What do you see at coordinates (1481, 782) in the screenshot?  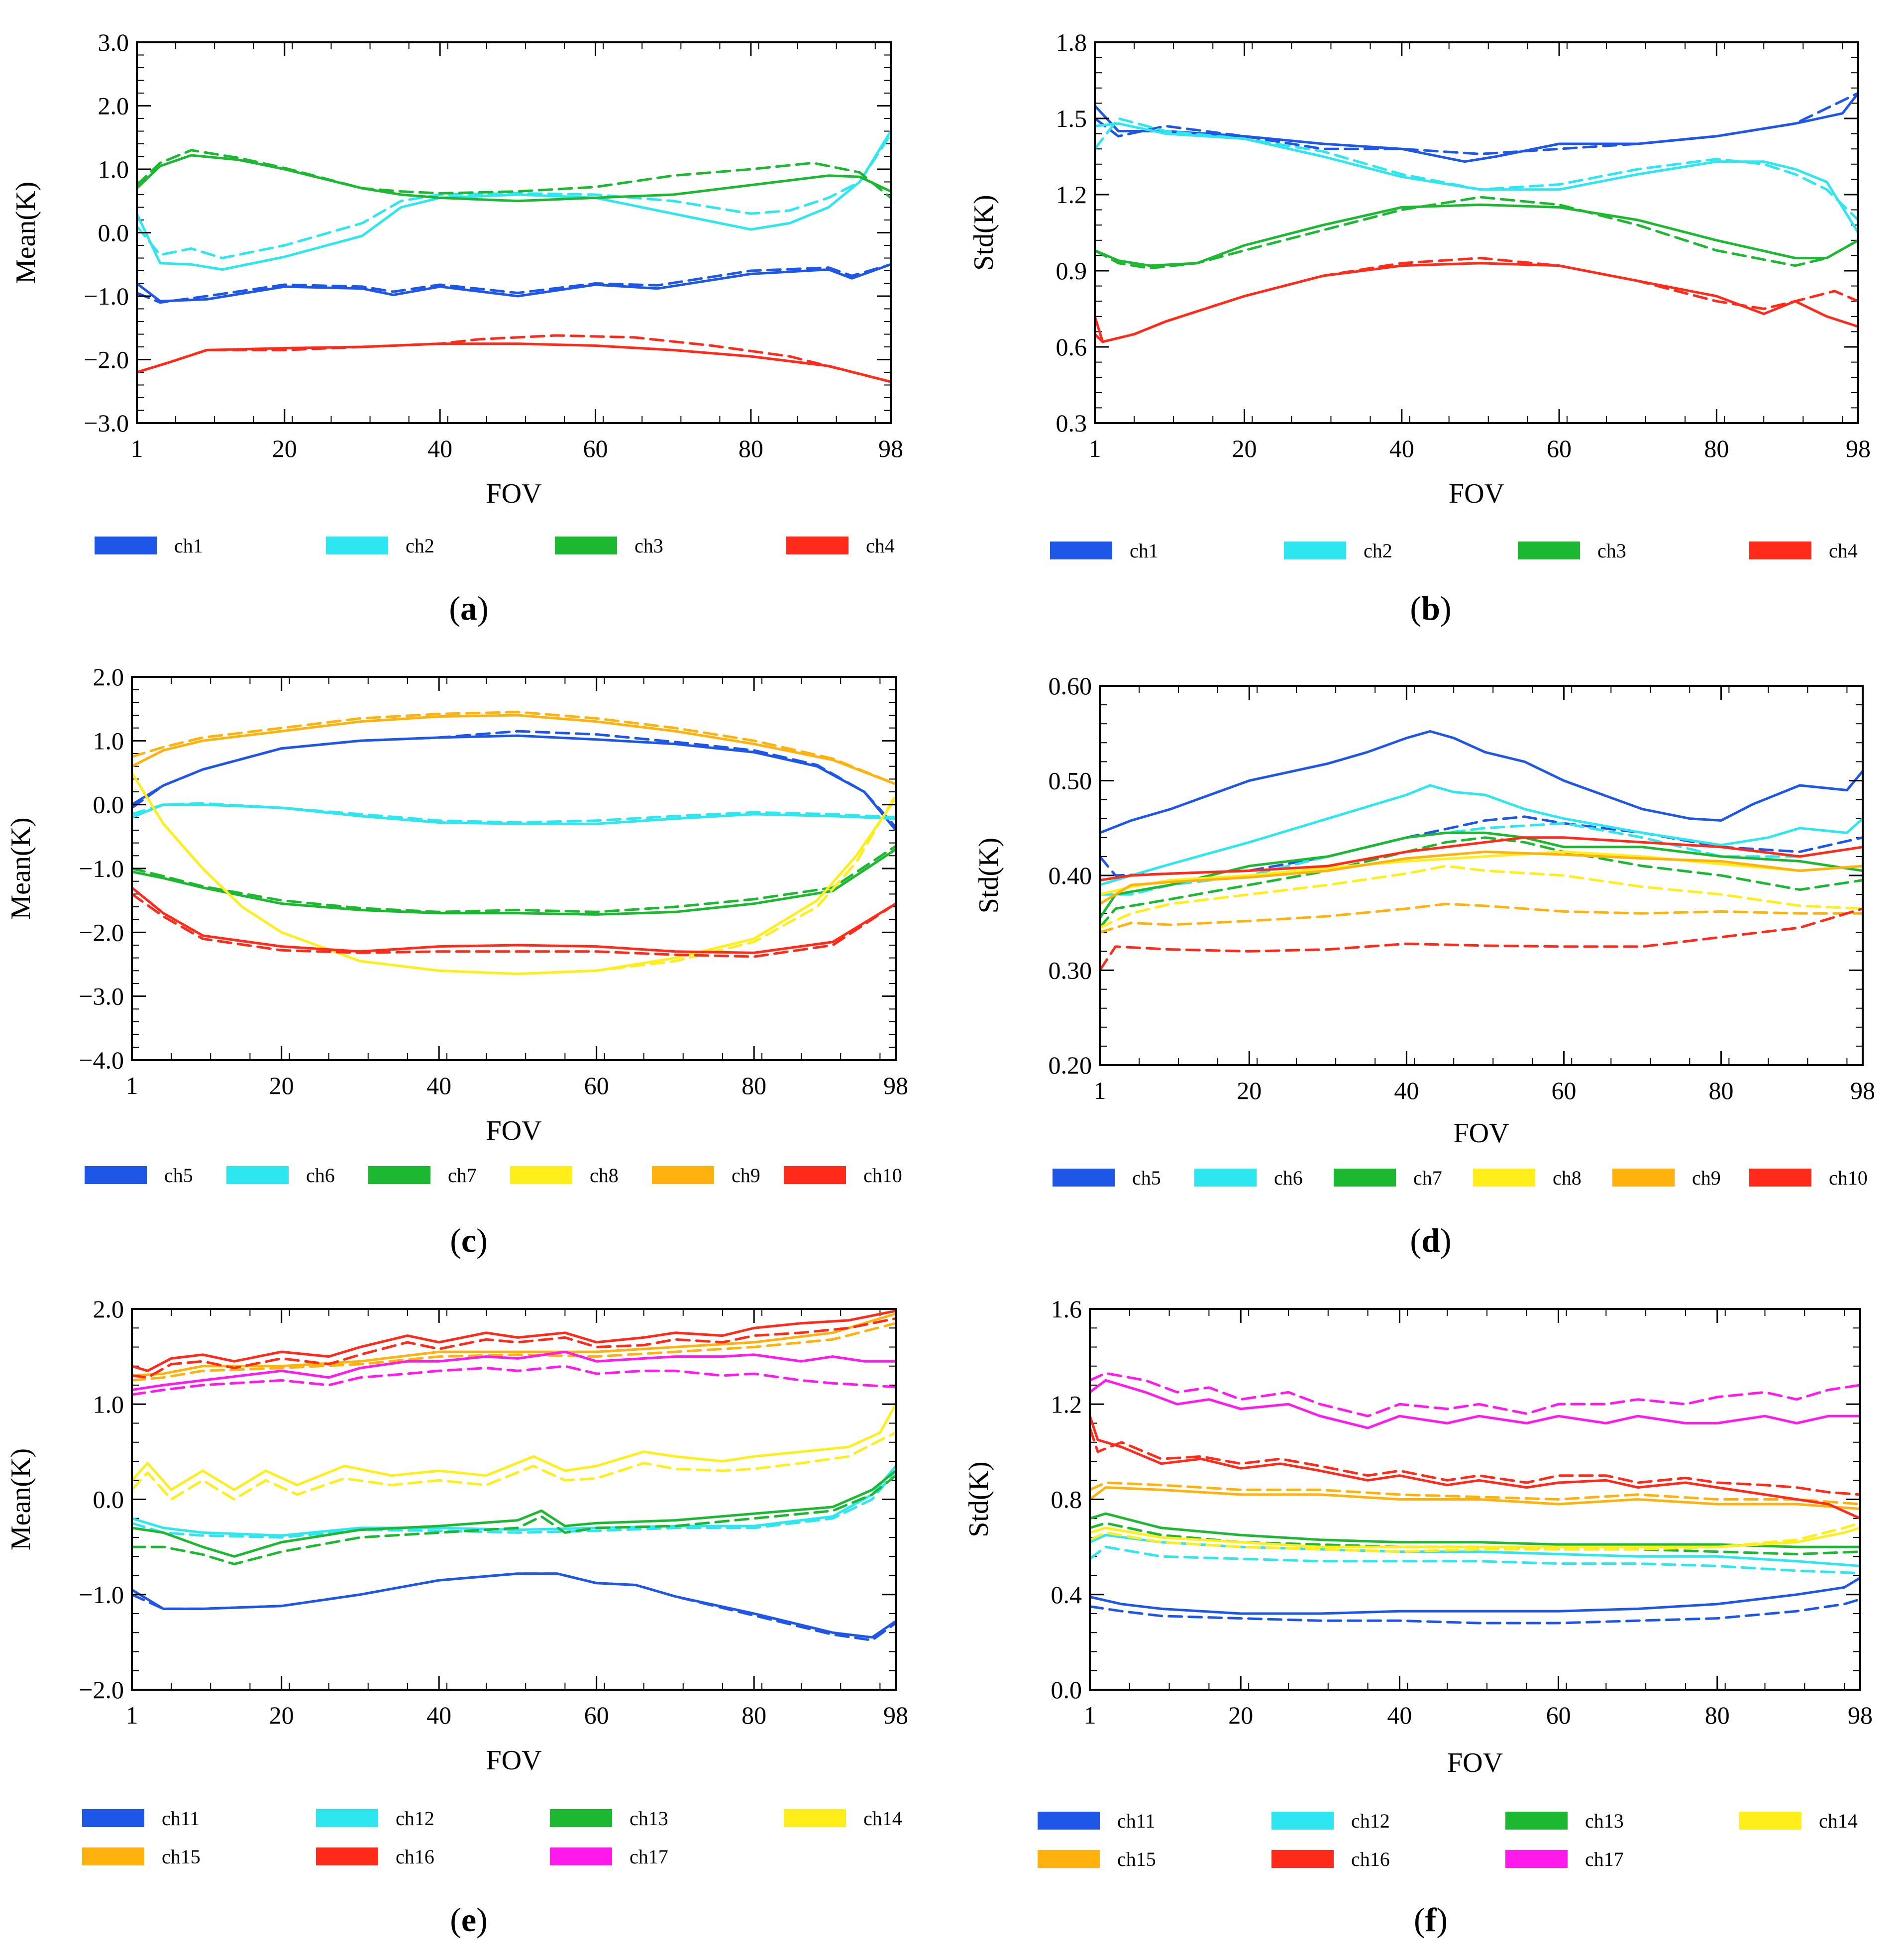 I see `series-line-ch5-solid` at bounding box center [1481, 782].